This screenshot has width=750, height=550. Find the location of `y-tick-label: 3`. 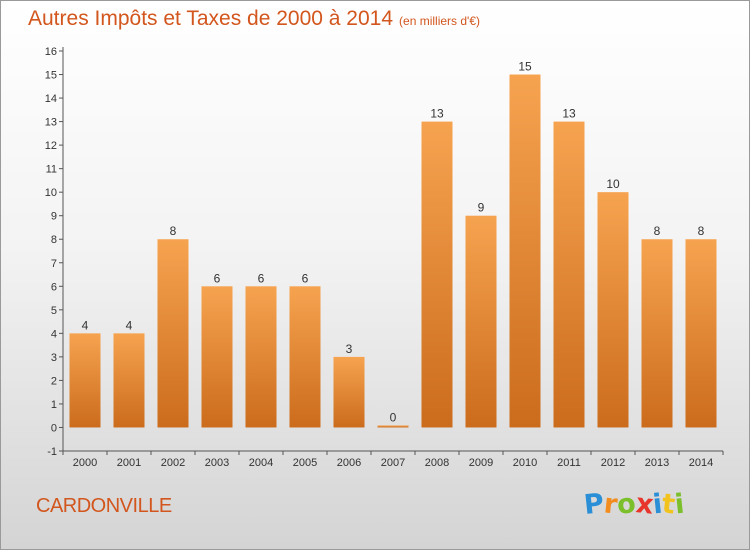

y-tick-label: 3 is located at coordinates (54, 358).